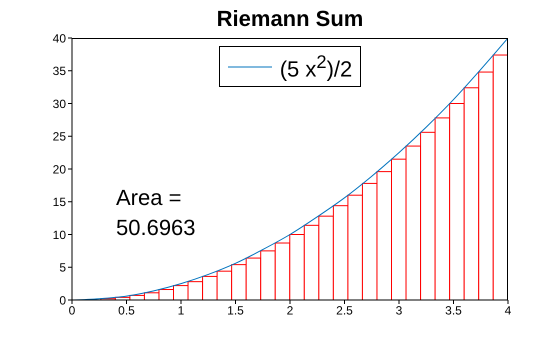  I want to click on x-tick-label: 0, so click(72, 311).